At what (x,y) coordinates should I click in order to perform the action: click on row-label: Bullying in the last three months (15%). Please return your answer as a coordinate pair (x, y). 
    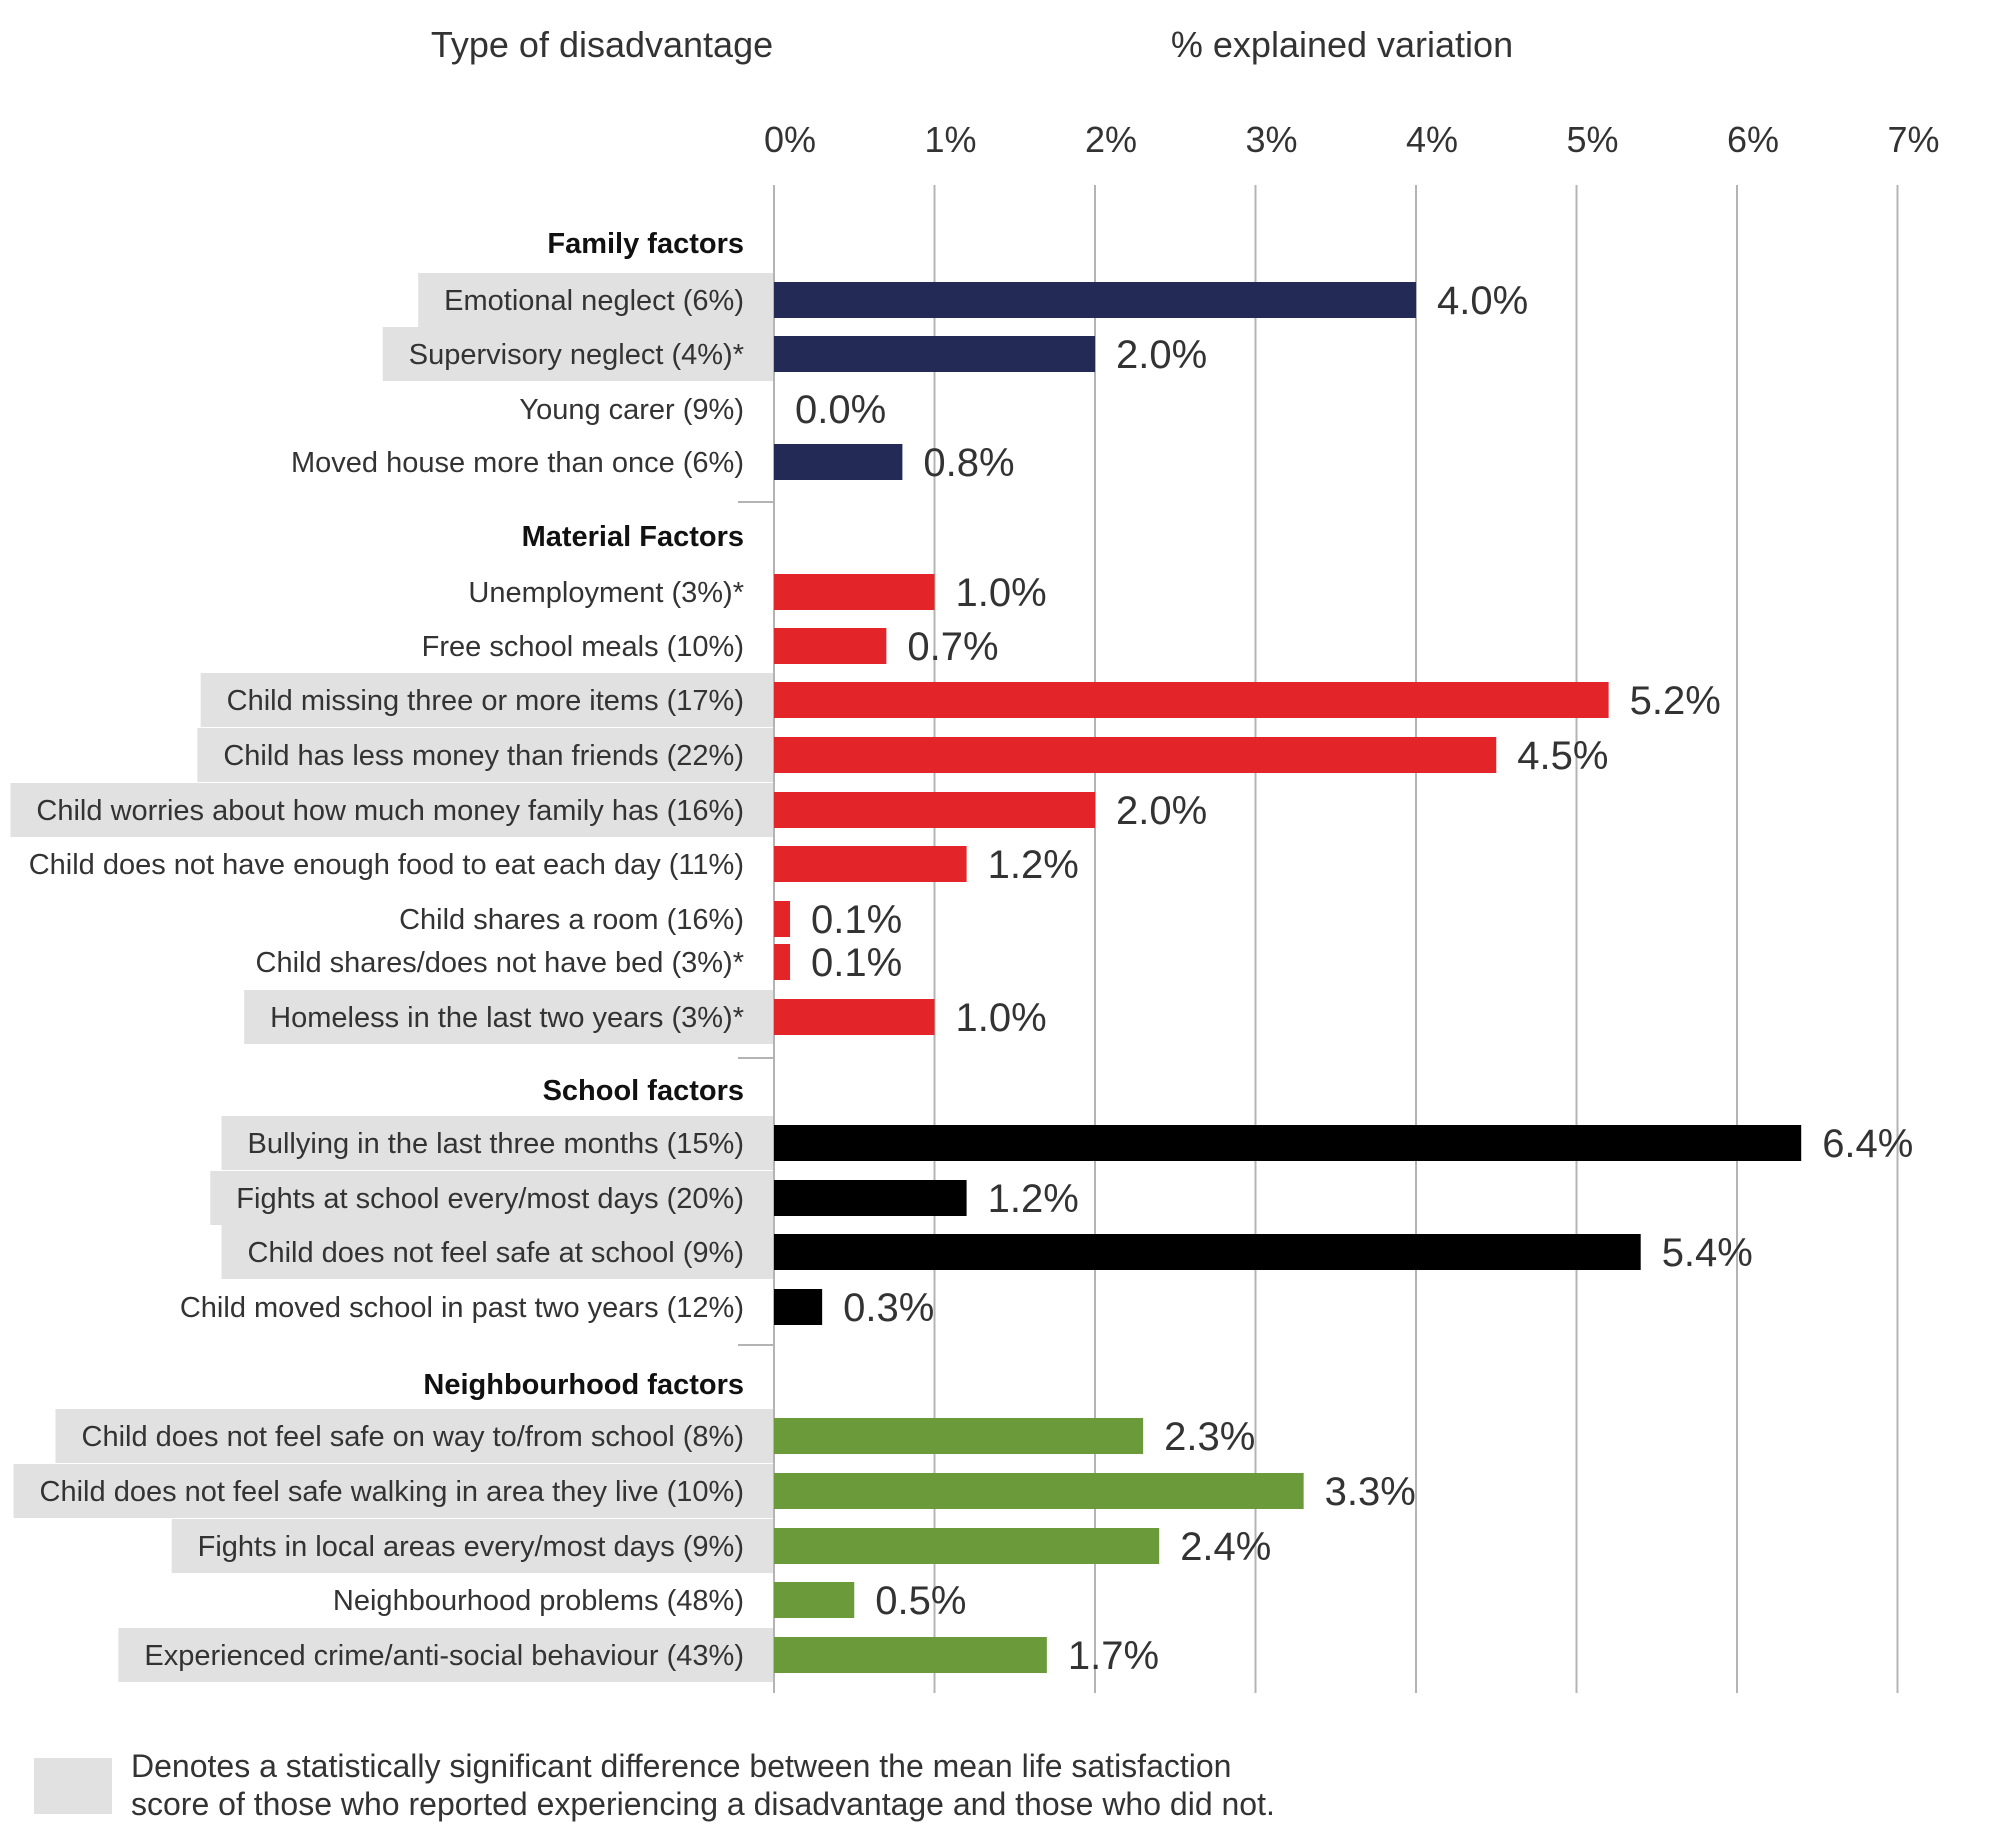
    Looking at the image, I should click on (496, 1144).